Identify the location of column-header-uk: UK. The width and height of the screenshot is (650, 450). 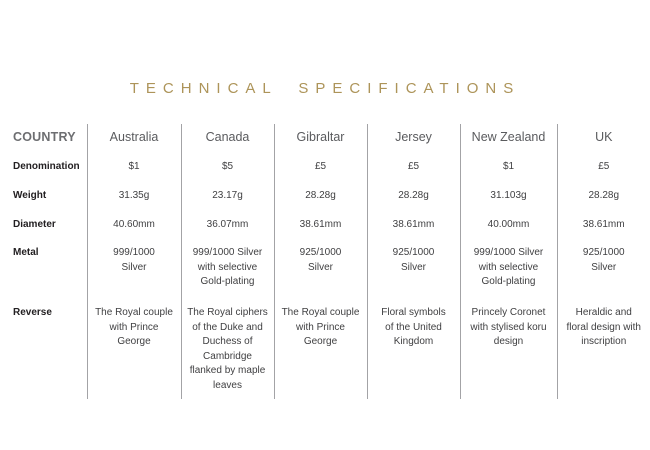
(604, 137).